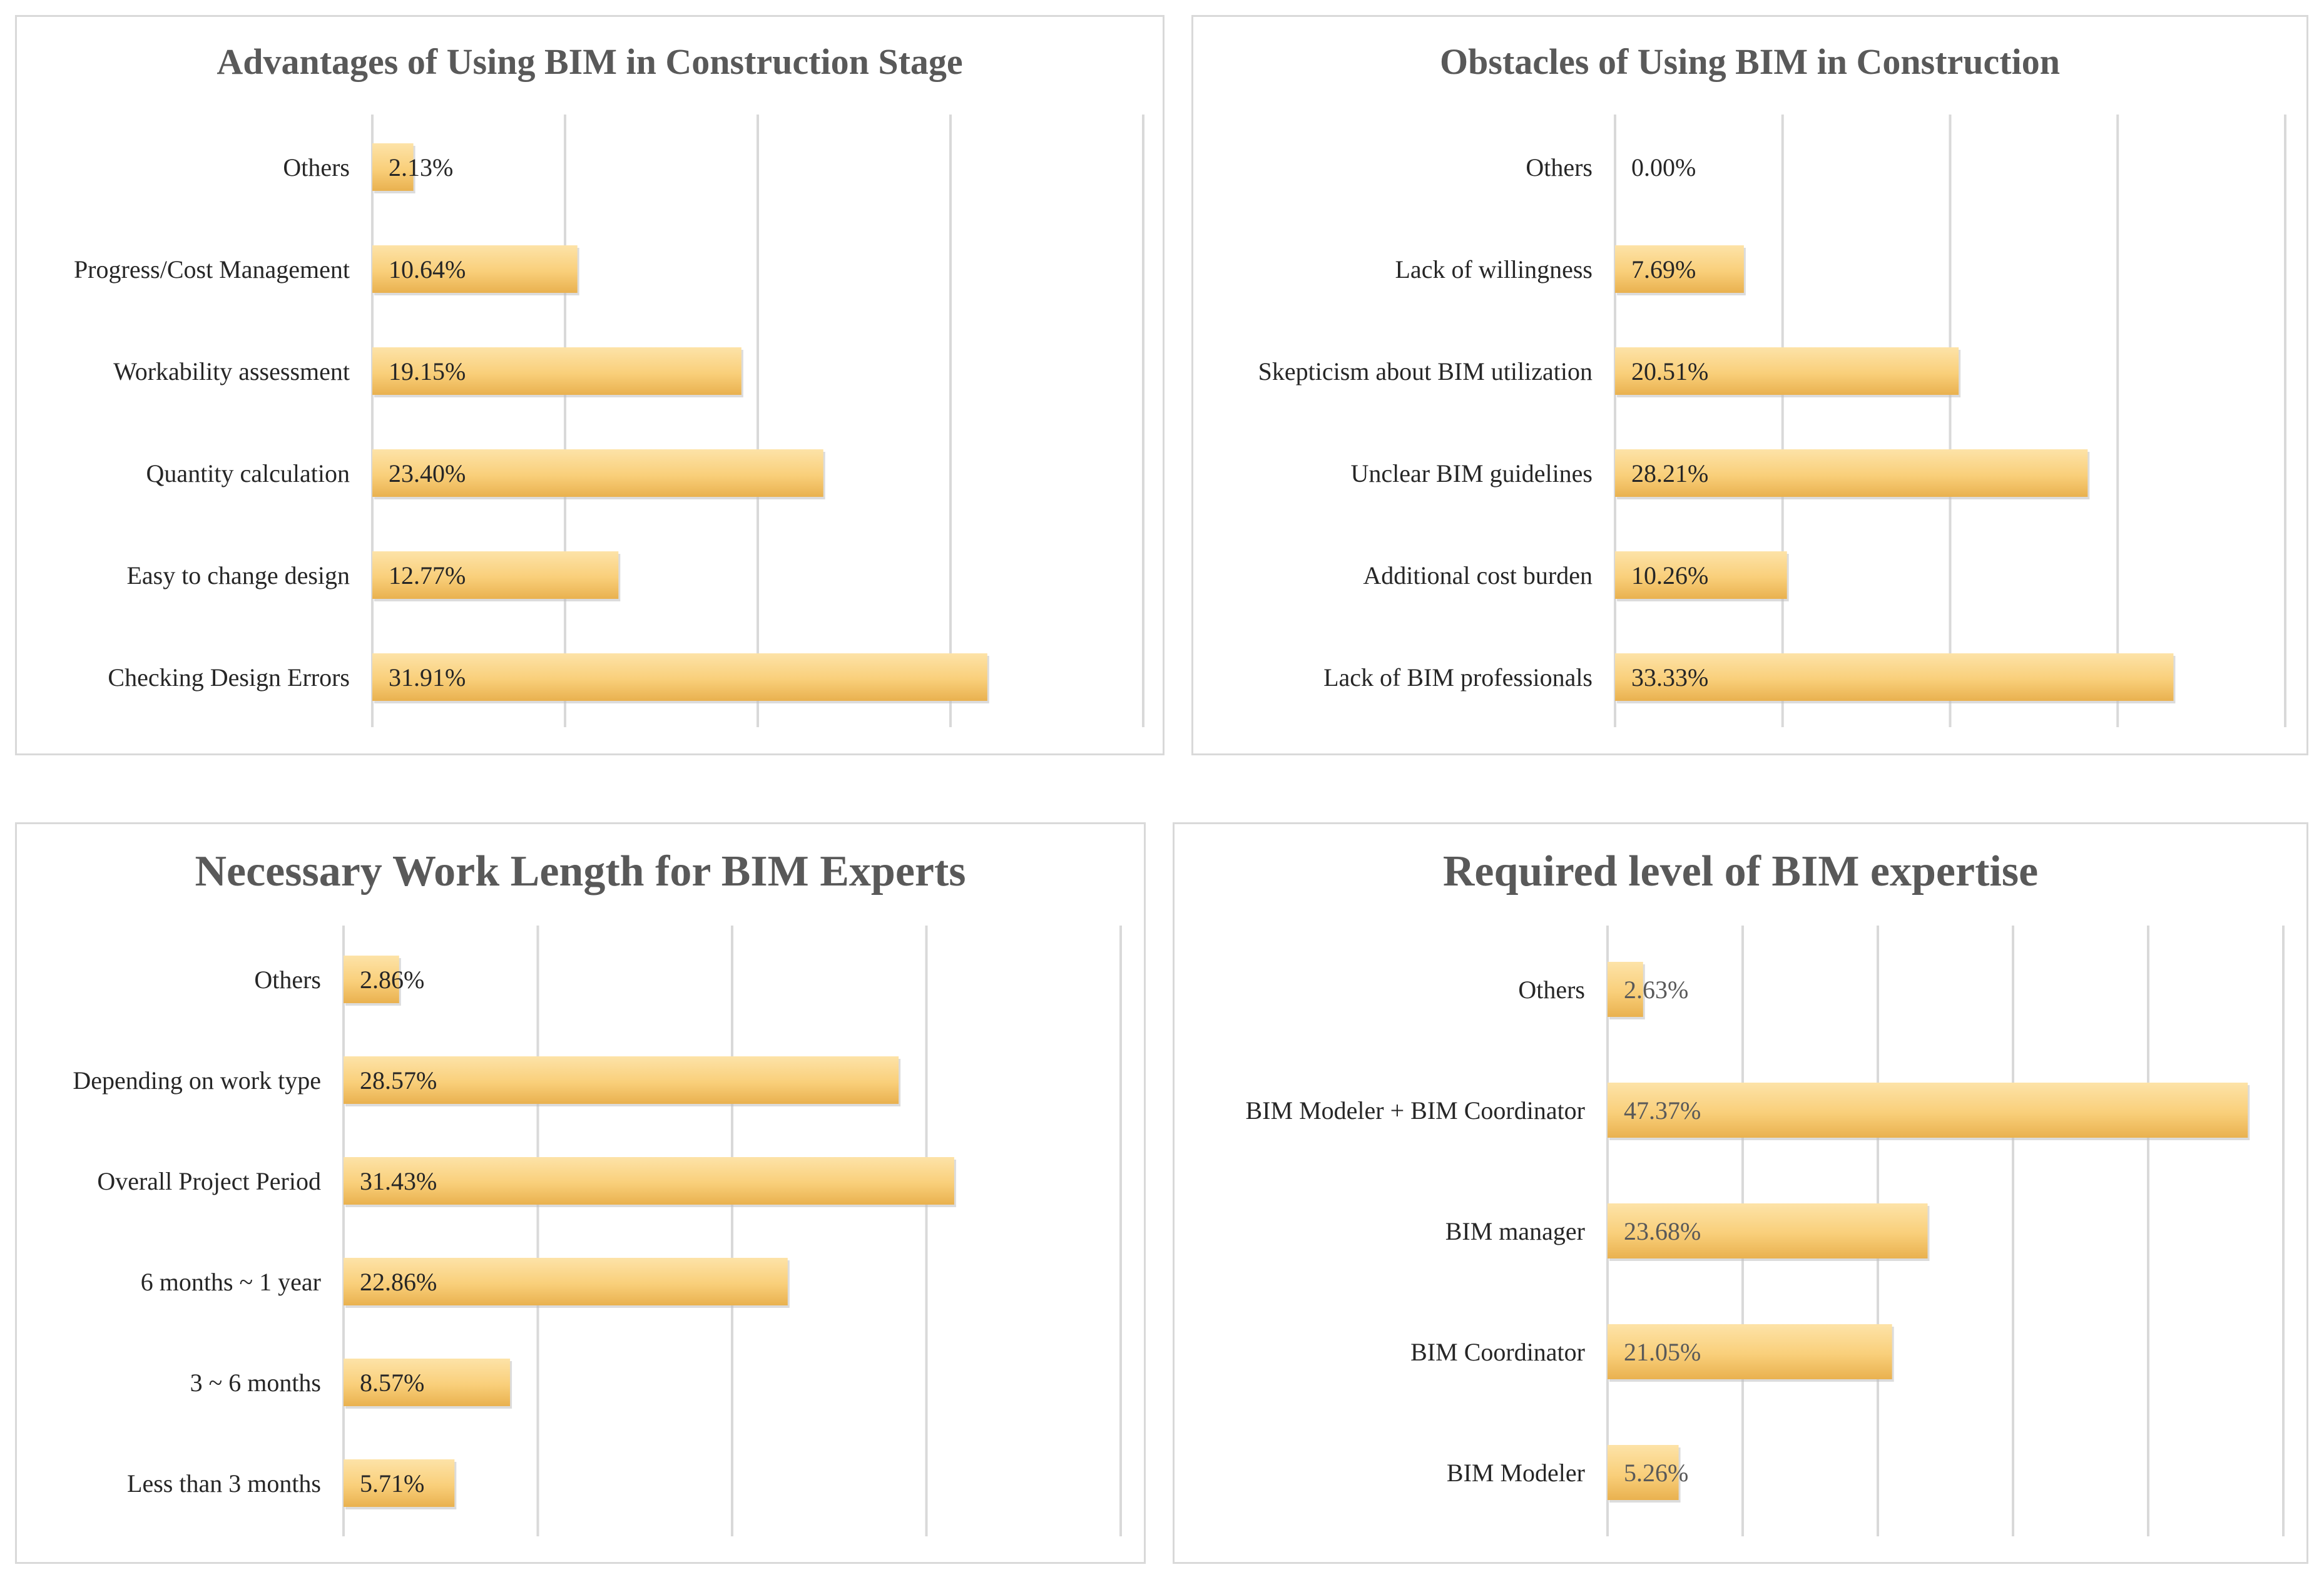 This screenshot has width=2324, height=1577. I want to click on data-label: 5.71%, so click(392, 1483).